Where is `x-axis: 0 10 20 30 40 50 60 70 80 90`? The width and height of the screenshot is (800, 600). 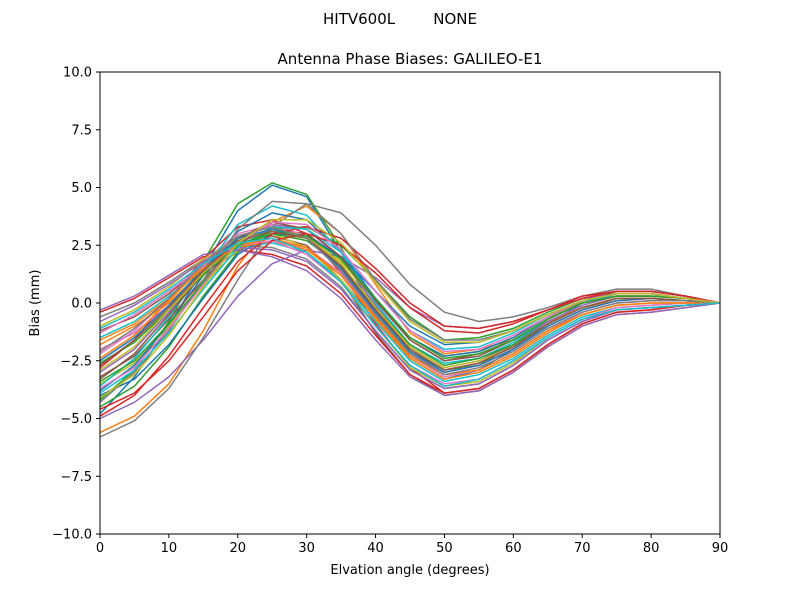
x-axis: 0 10 20 30 40 50 60 70 80 90 is located at coordinates (412, 545).